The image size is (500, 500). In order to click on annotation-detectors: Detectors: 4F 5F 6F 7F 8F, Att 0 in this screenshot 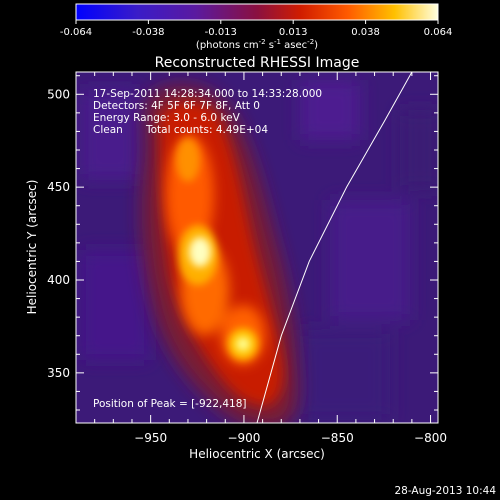, I will do `click(176, 106)`.